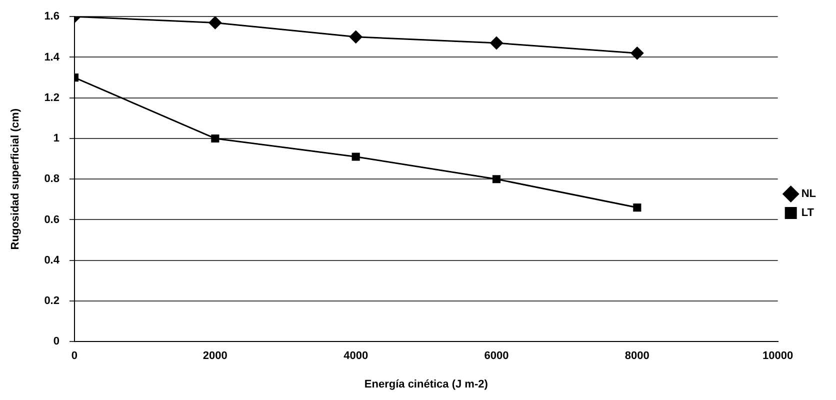 This screenshot has width=836, height=400. Describe the element at coordinates (808, 194) in the screenshot. I see `legend-label: NL` at that location.